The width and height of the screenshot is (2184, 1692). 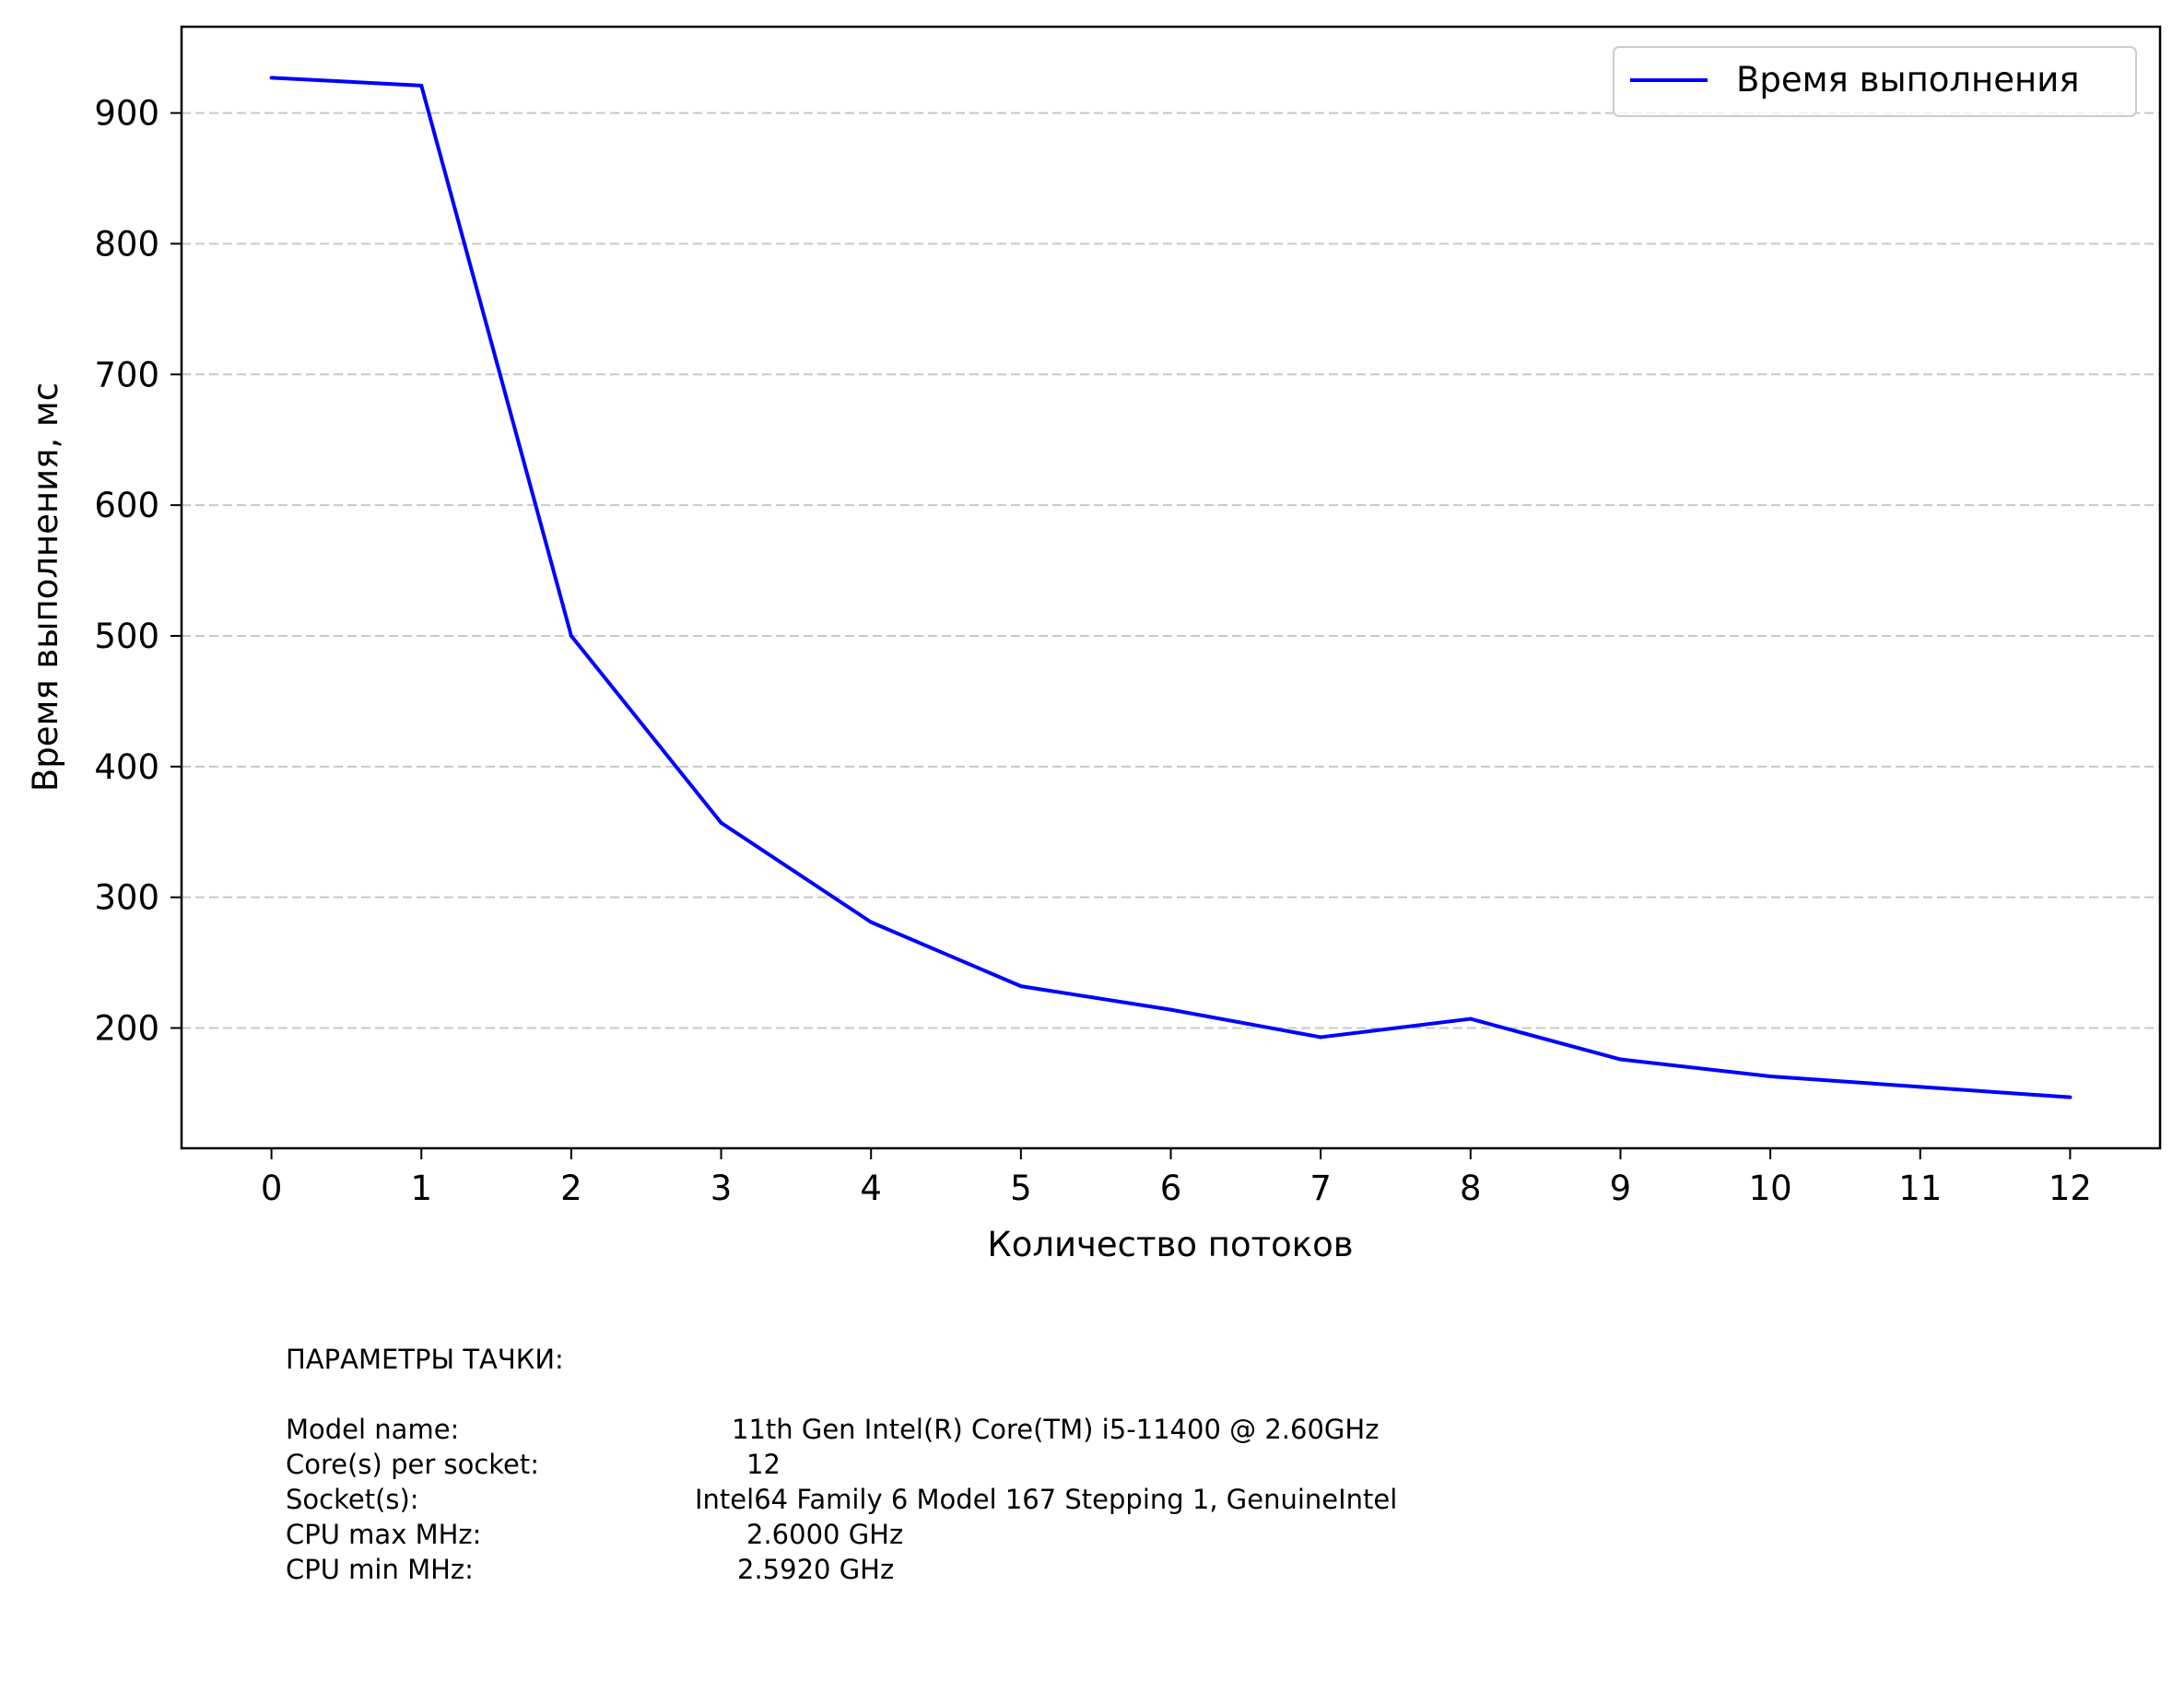 I want to click on x-tick-label: 11, so click(x=1920, y=1188).